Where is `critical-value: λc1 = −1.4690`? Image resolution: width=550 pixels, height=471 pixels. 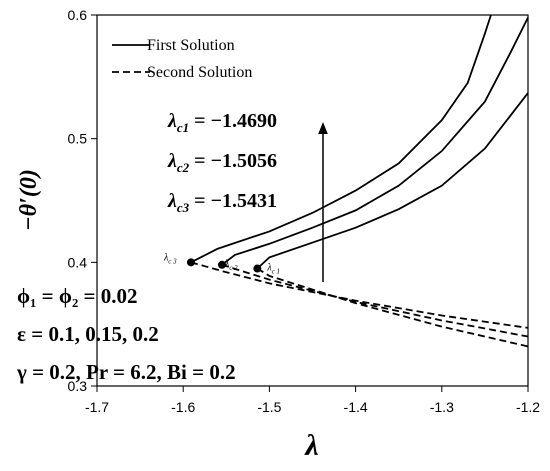 critical-value: λc1 = −1.4690 is located at coordinates (222, 122).